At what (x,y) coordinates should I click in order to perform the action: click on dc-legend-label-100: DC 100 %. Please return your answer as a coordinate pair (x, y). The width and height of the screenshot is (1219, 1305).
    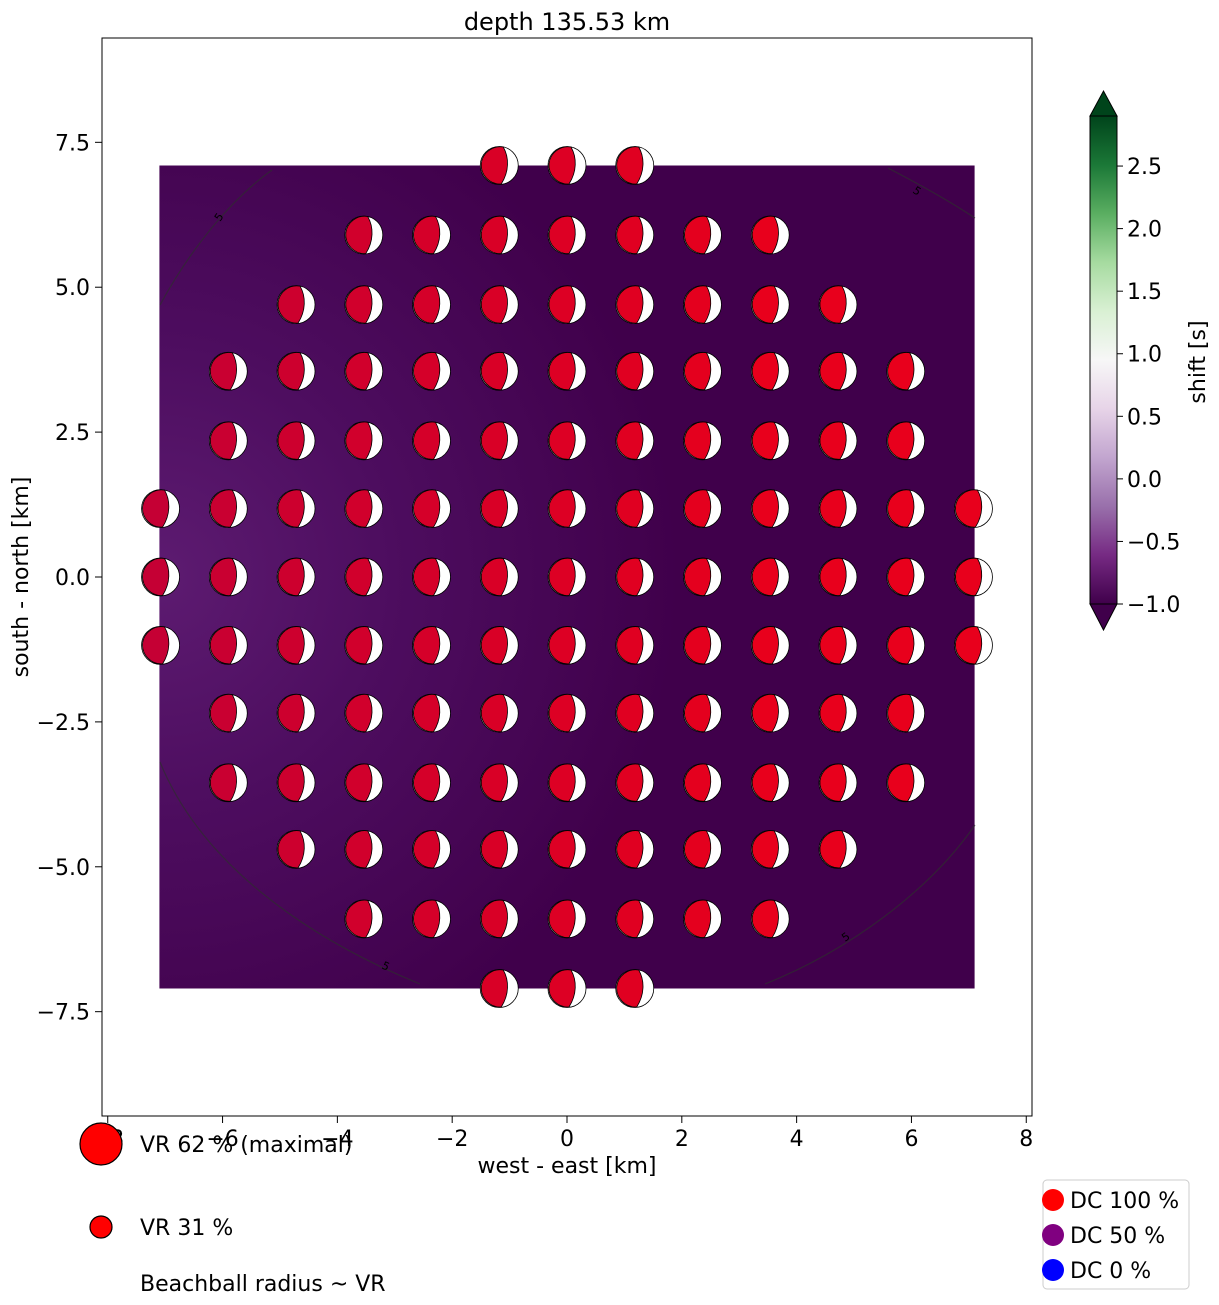
    Looking at the image, I should click on (1124, 1201).